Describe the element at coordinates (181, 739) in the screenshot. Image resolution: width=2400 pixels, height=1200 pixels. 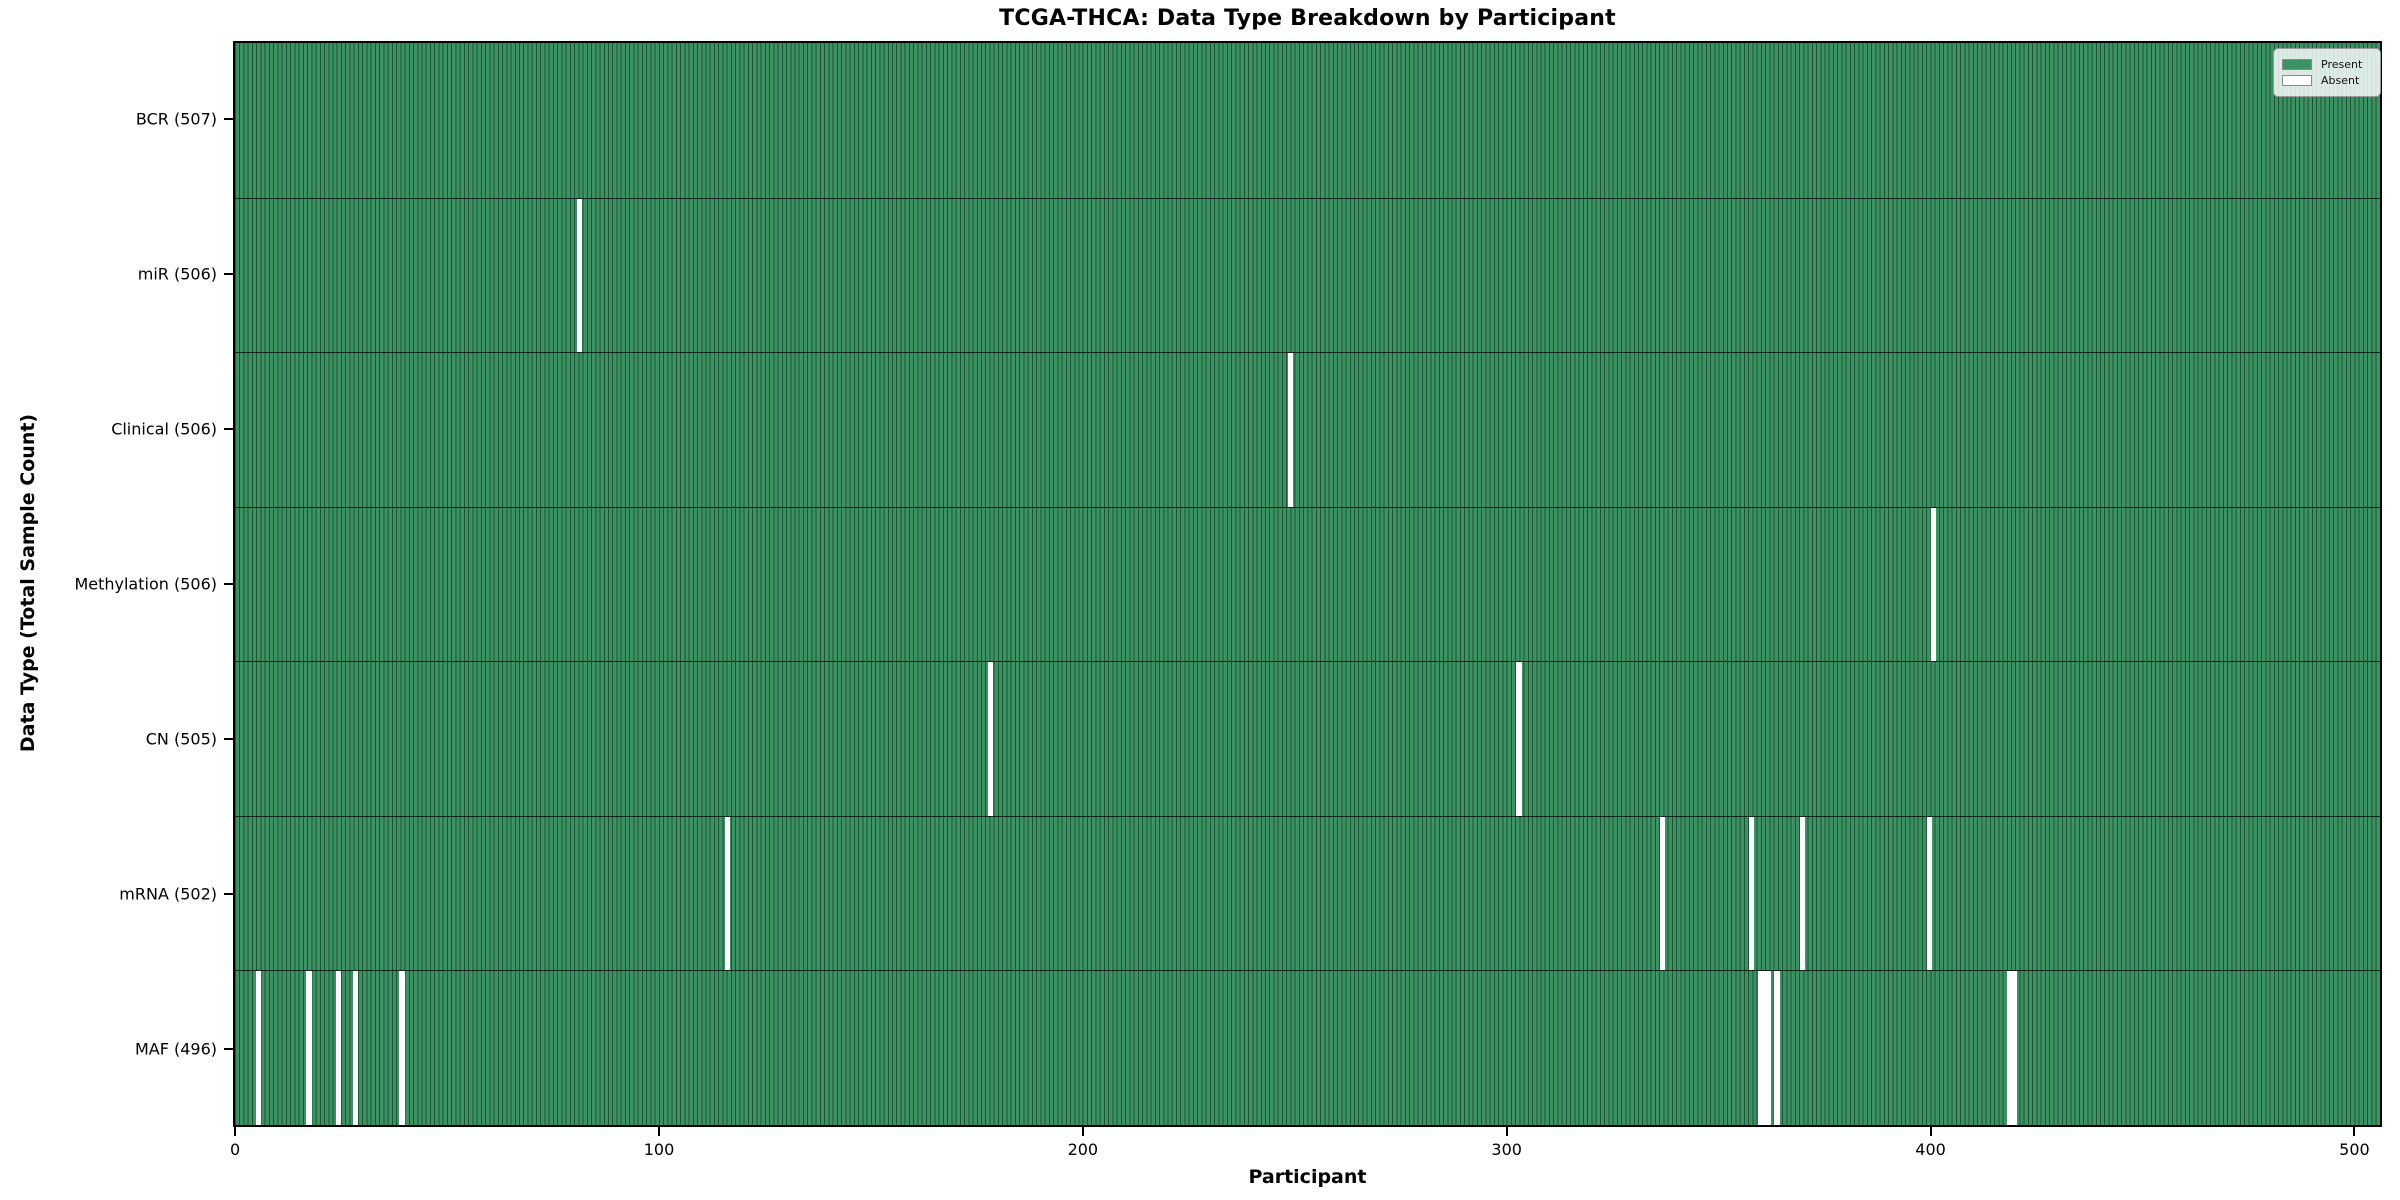
I see `y-tick-label: CN (505)` at that location.